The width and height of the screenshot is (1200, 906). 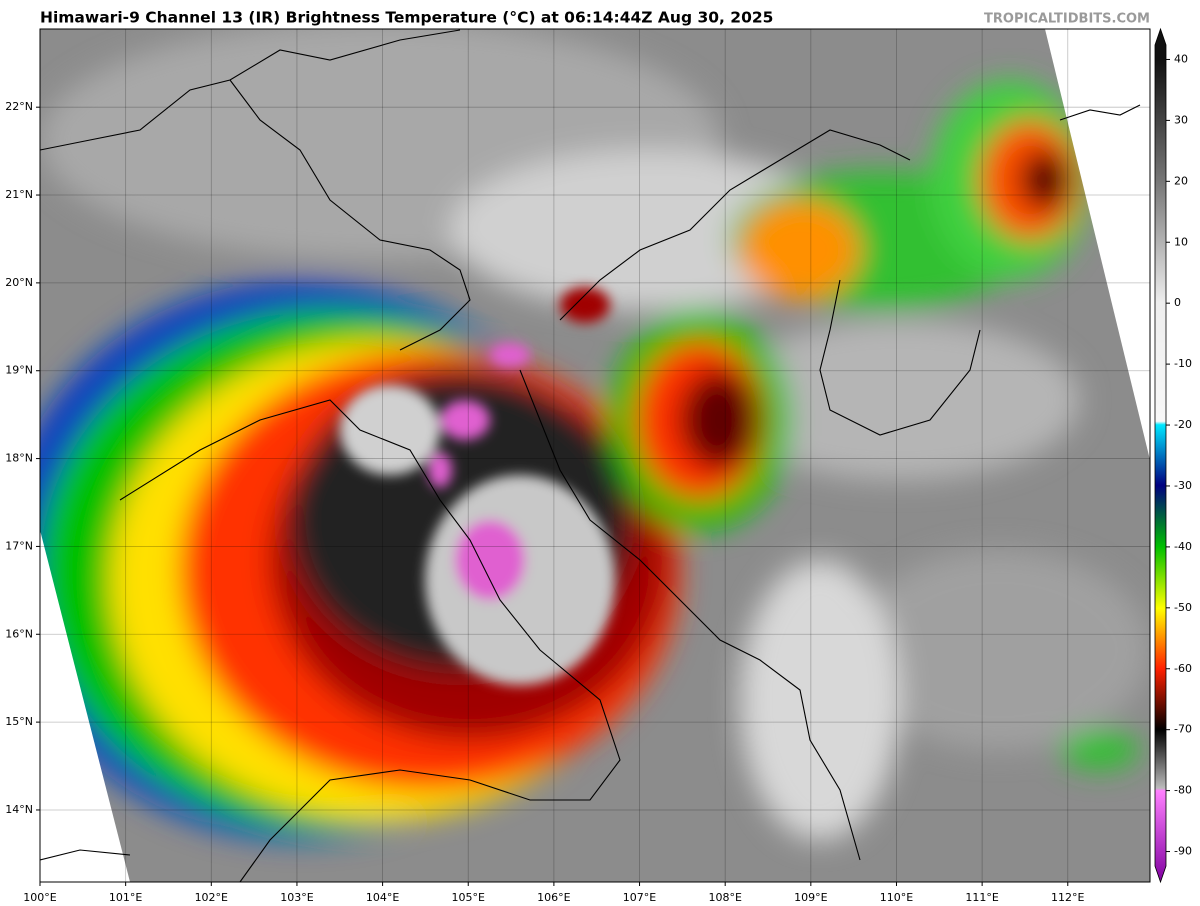 I want to click on lon-tick-label: 107°E, so click(x=639, y=897).